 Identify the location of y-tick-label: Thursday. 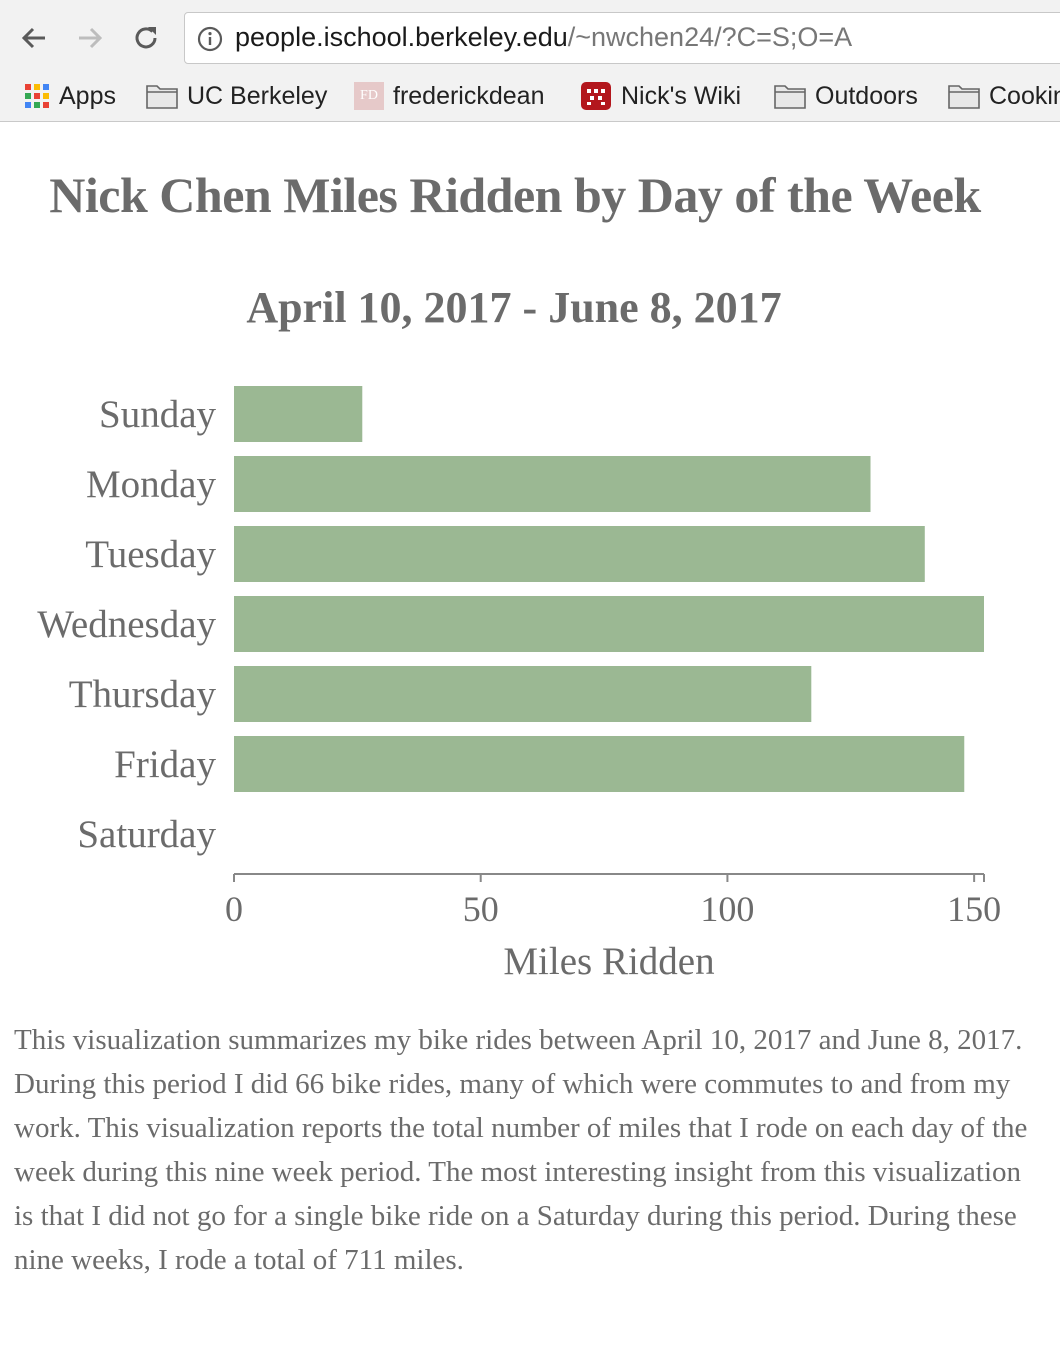
(143, 694).